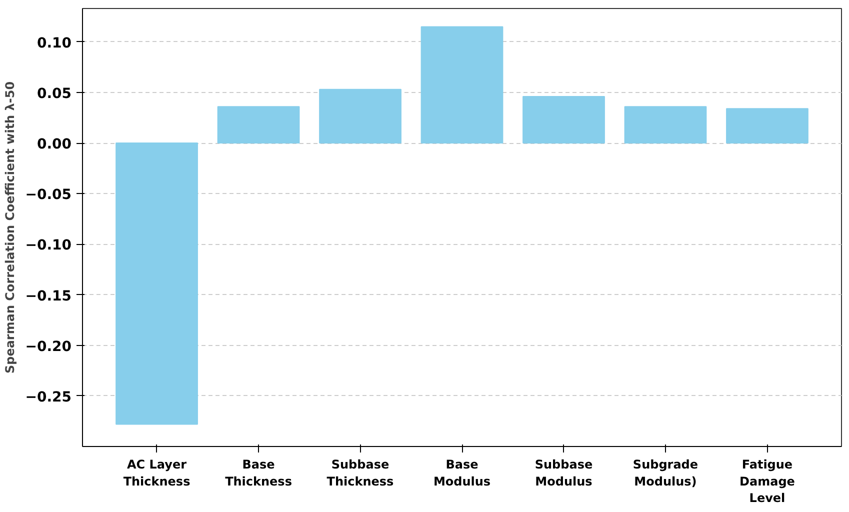  Describe the element at coordinates (563, 473) in the screenshot. I see `x-tick-label: Subbase Modulus` at that location.